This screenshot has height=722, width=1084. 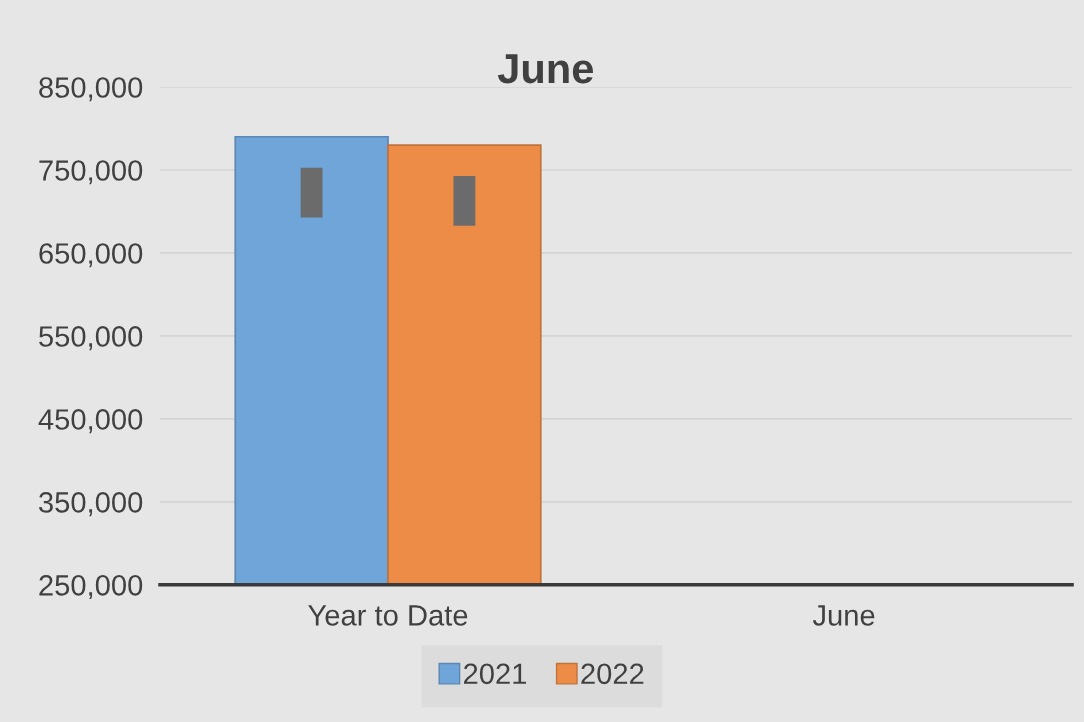 What do you see at coordinates (91, 504) in the screenshot?
I see `y-tick-label: 350,000` at bounding box center [91, 504].